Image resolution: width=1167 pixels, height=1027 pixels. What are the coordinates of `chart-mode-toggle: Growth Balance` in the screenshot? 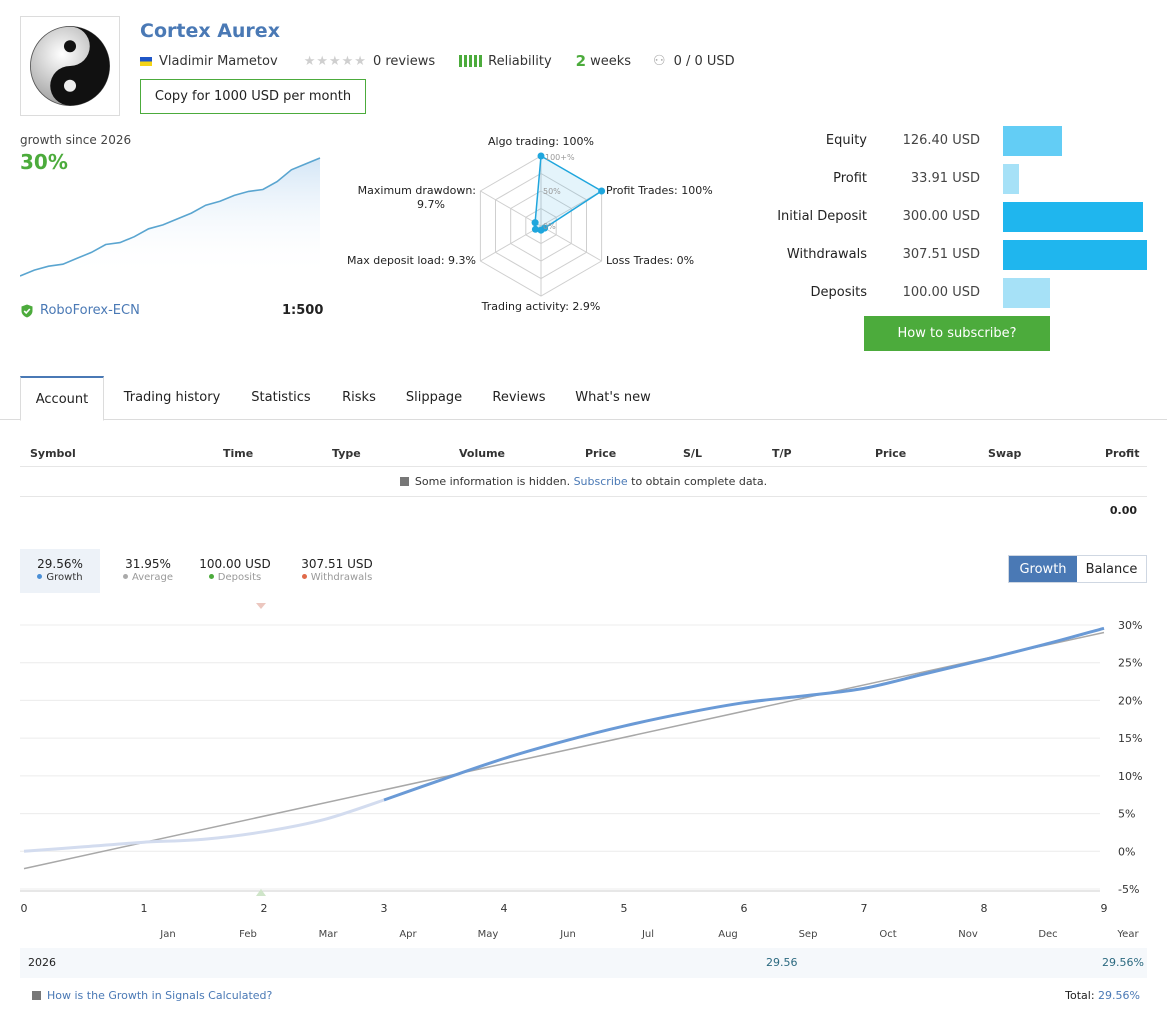 It's located at (1077, 569).